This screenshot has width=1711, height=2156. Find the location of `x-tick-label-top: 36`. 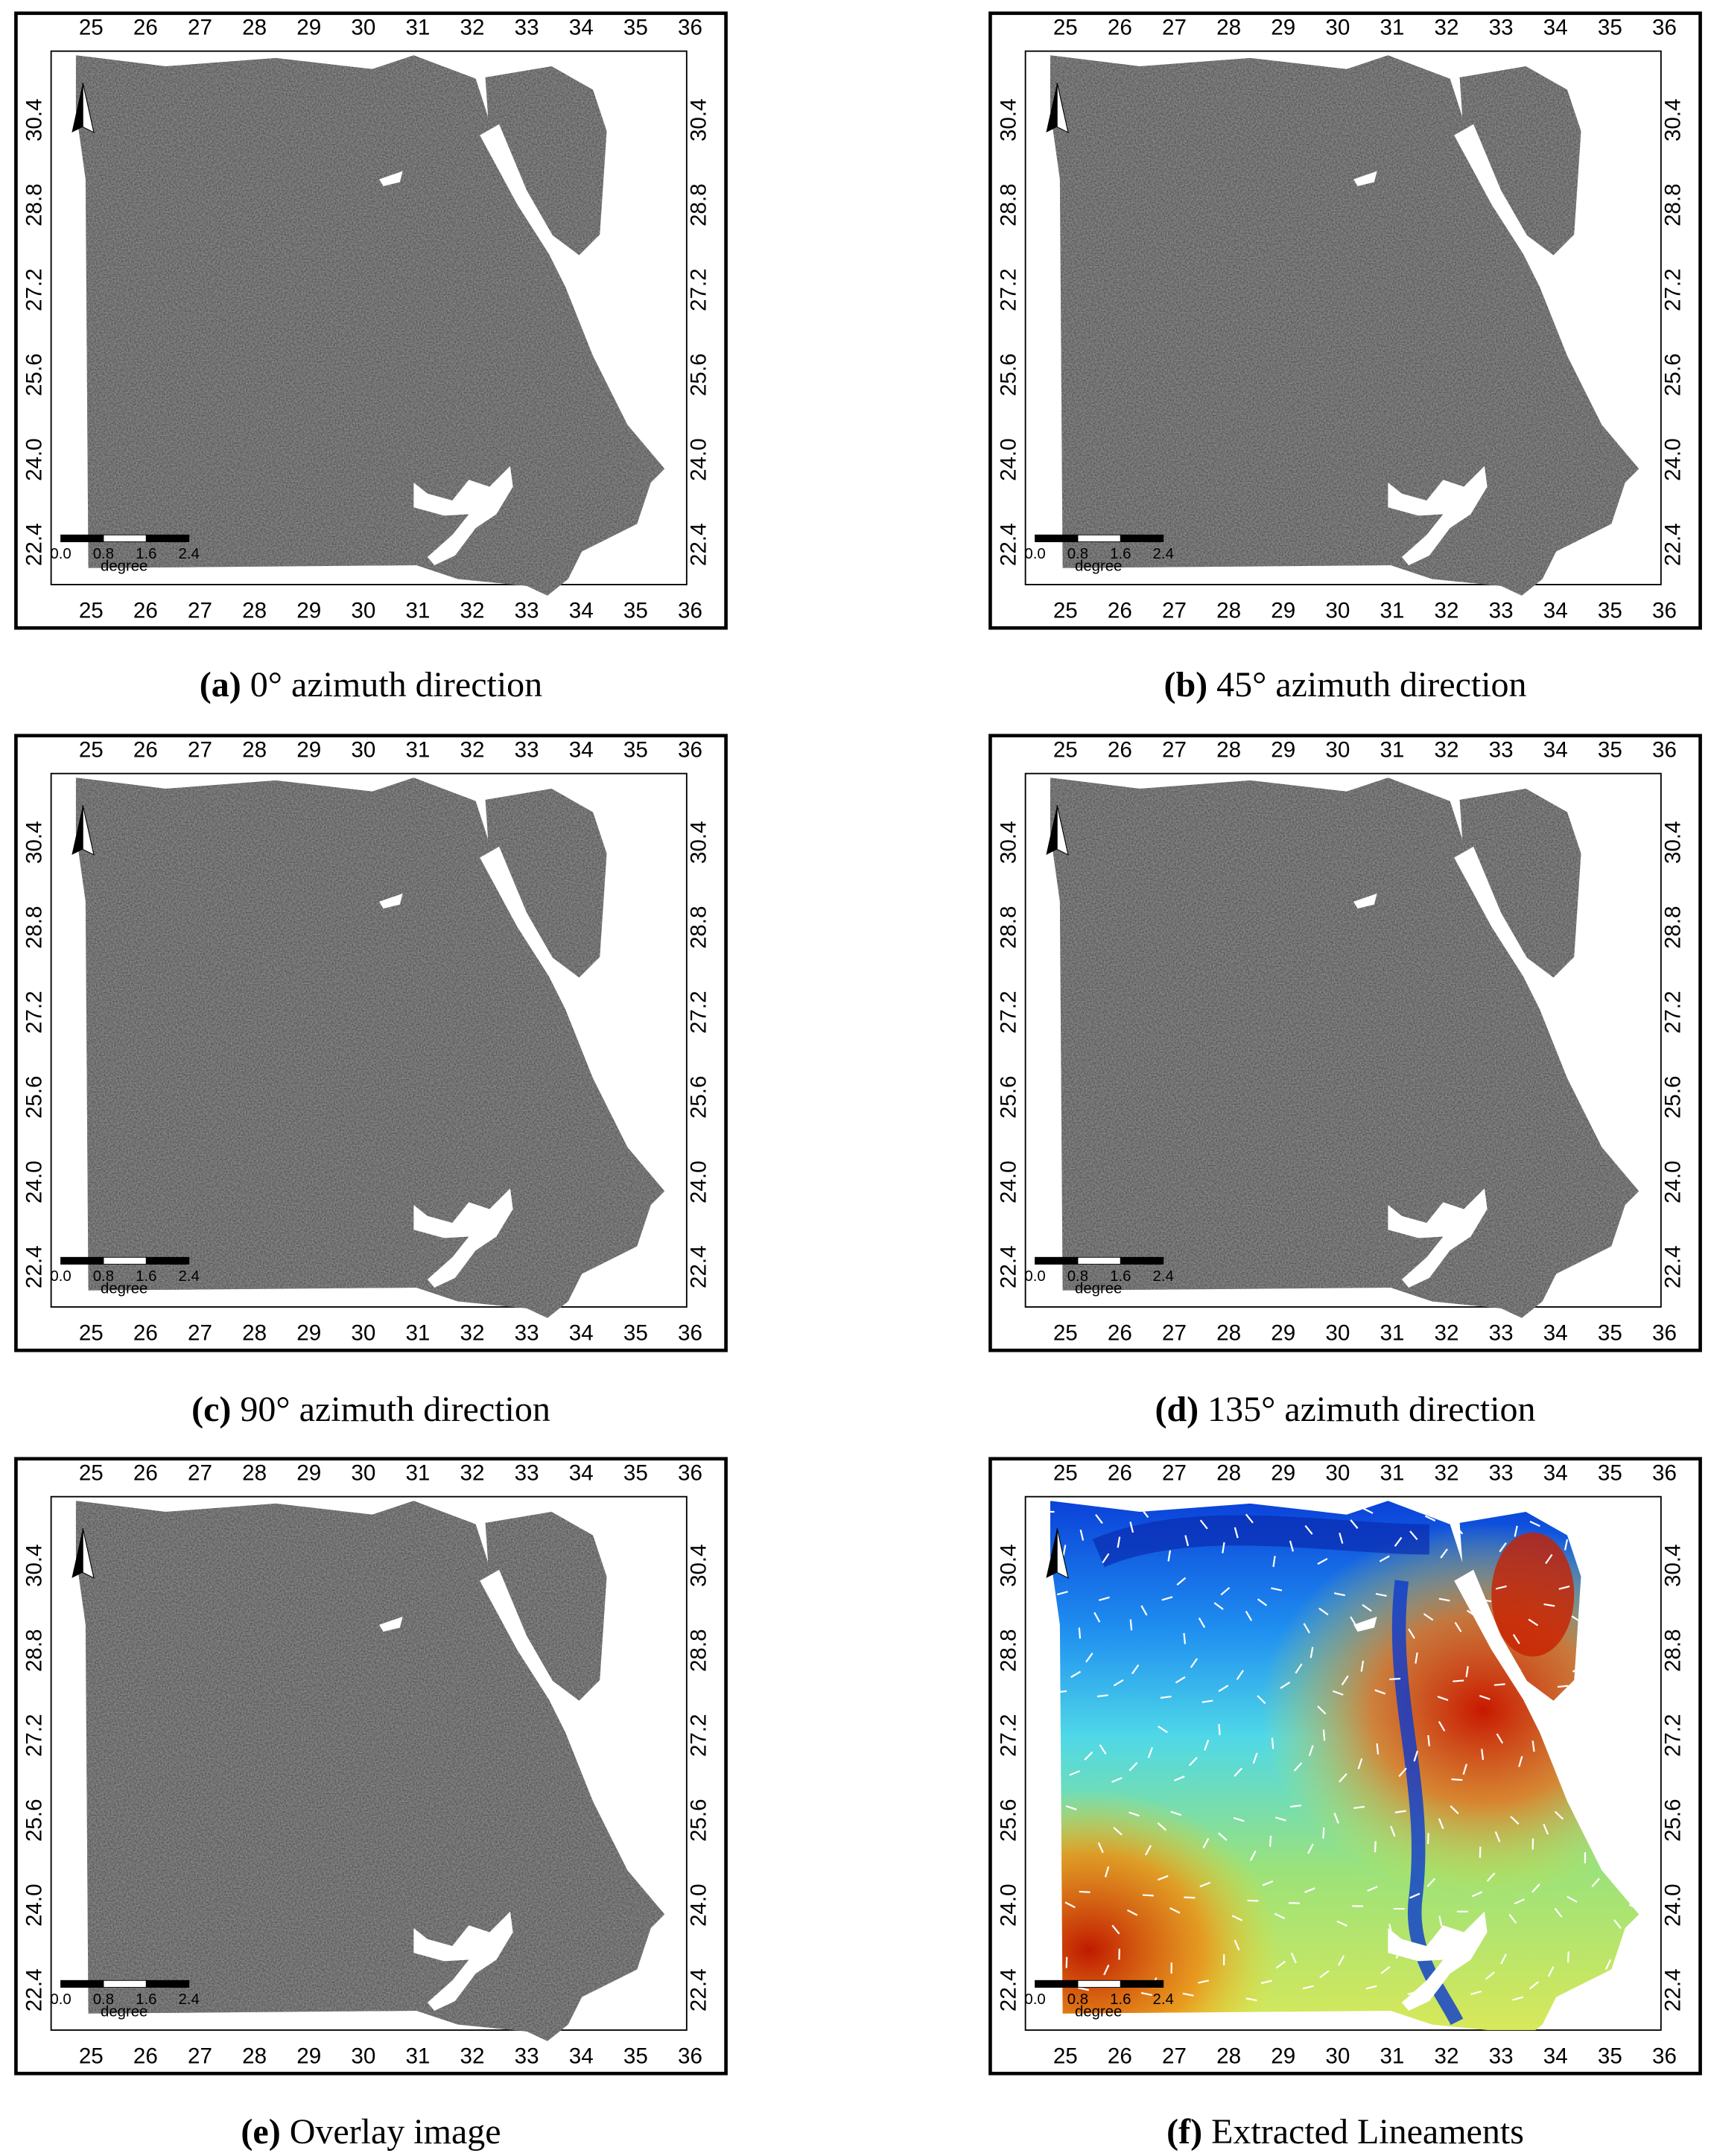

x-tick-label-top: 36 is located at coordinates (1664, 27).